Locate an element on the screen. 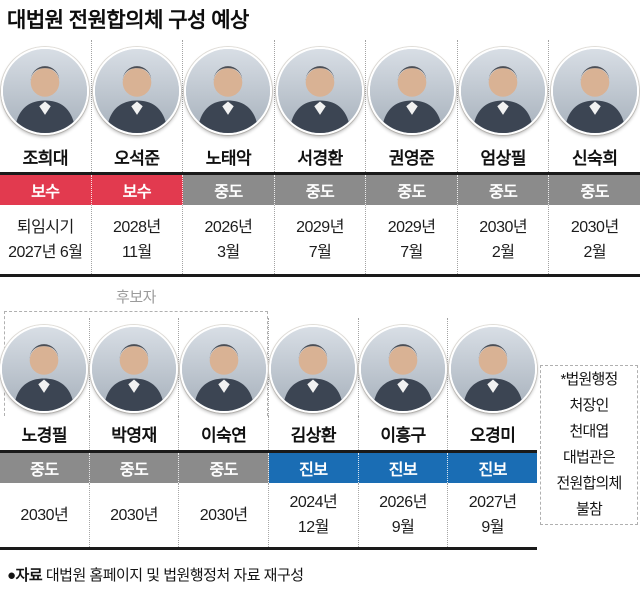  names-row: 조희대 오석준 노태악 서경환 권영준 엄상필 신숙희 is located at coordinates (320, 156).